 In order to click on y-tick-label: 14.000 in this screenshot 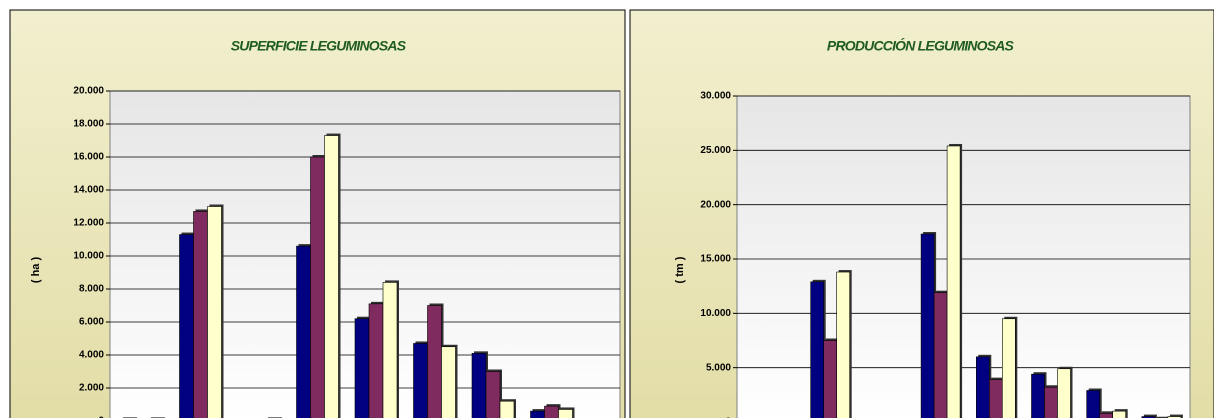, I will do `click(88, 190)`.